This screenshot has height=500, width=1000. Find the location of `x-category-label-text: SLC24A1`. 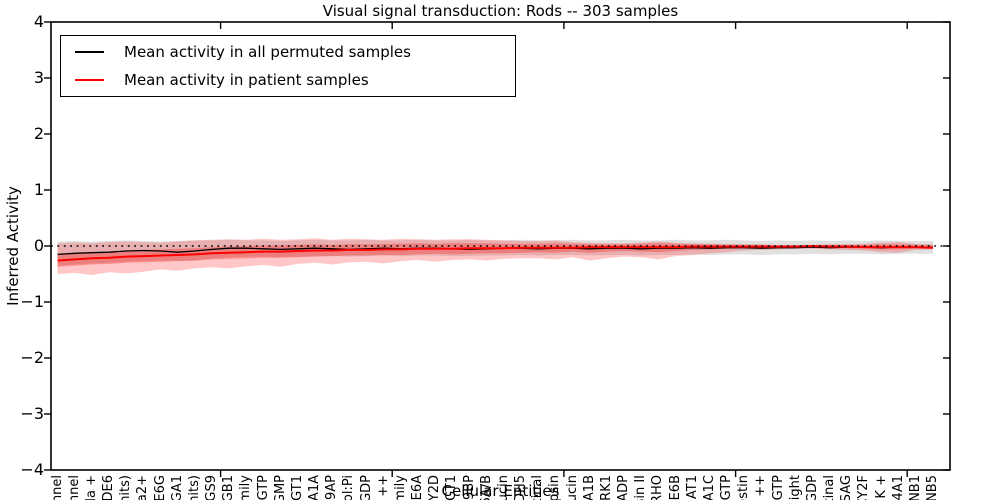

x-category-label-text: SLC24A1 is located at coordinates (898, 487).